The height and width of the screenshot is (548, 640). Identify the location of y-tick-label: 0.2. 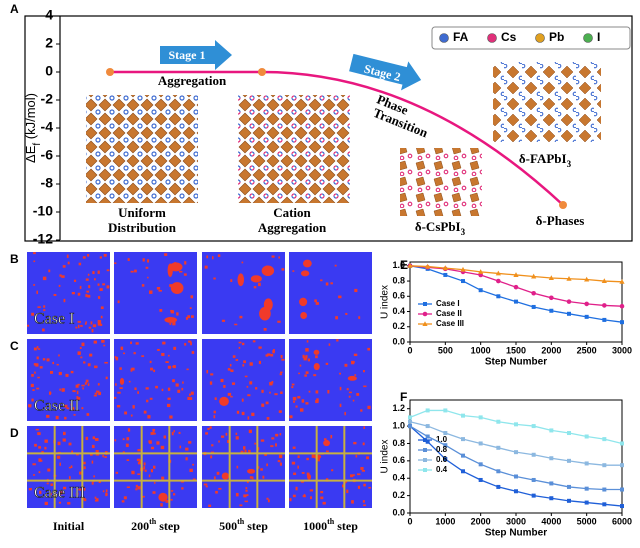
(398, 495).